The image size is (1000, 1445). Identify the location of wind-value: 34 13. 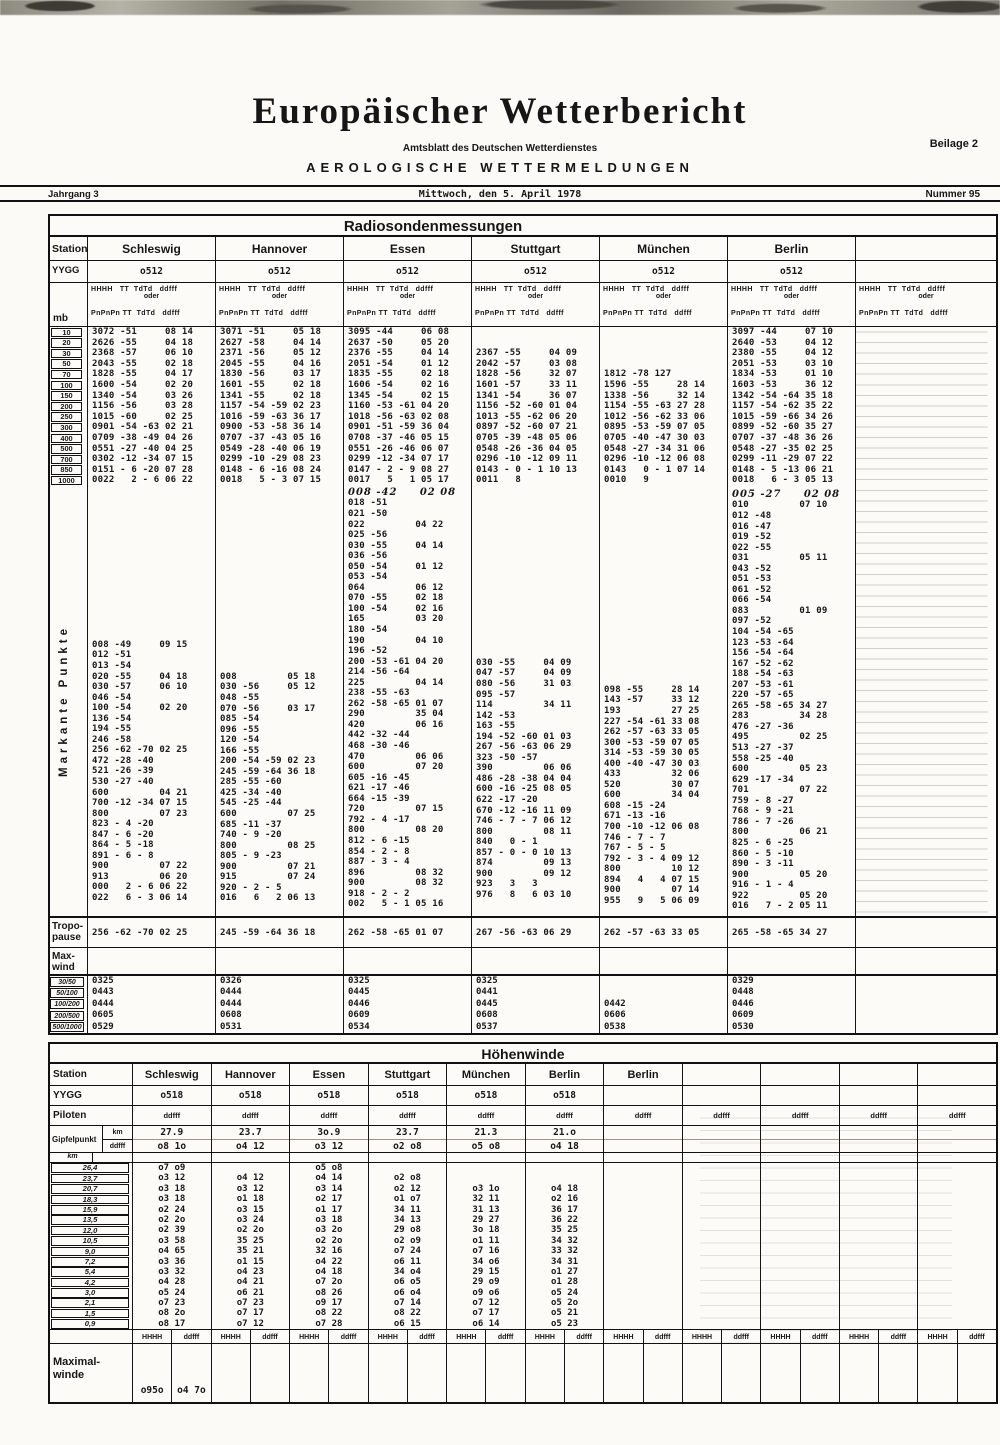
(407, 1220).